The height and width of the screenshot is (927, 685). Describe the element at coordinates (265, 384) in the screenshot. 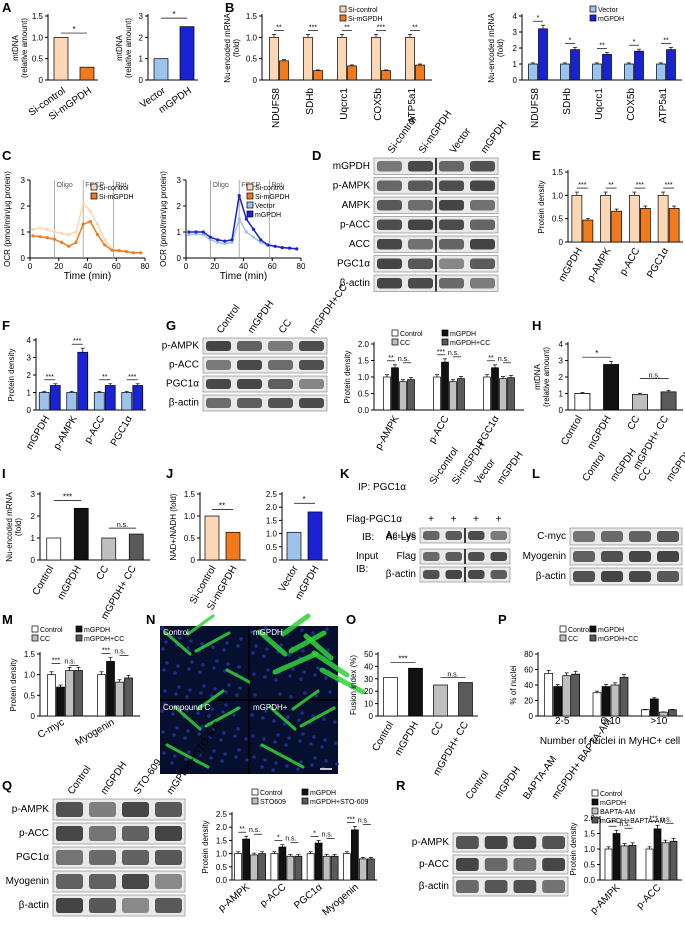

I see `blot-strip` at that location.